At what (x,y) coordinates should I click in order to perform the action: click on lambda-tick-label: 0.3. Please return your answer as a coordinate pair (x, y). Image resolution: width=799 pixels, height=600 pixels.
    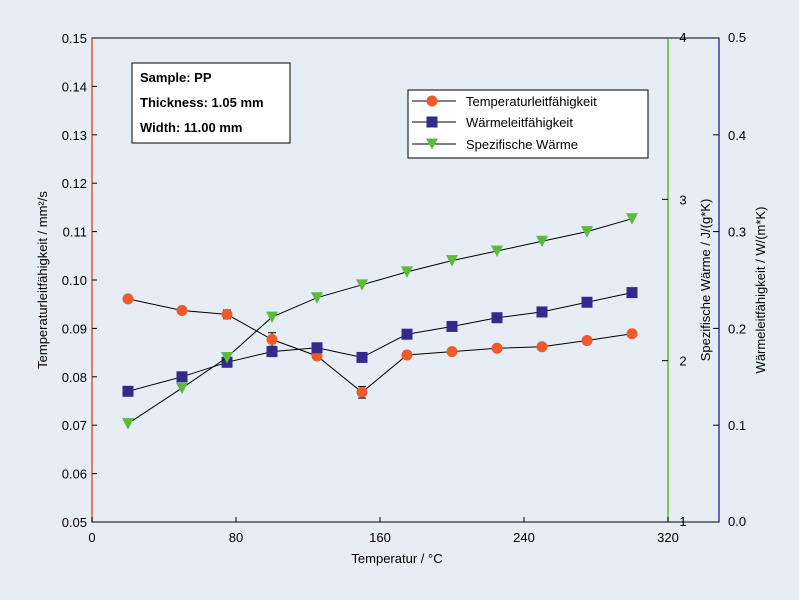
    Looking at the image, I should click on (737, 232).